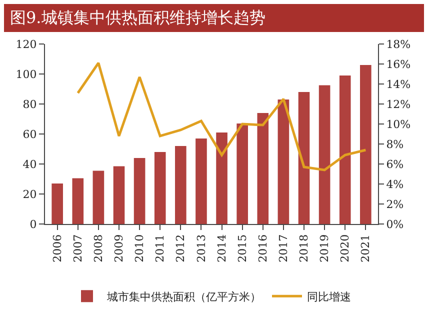 This screenshot has width=428, height=320. I want to click on y-tick-label: 120, so click(26, 44).